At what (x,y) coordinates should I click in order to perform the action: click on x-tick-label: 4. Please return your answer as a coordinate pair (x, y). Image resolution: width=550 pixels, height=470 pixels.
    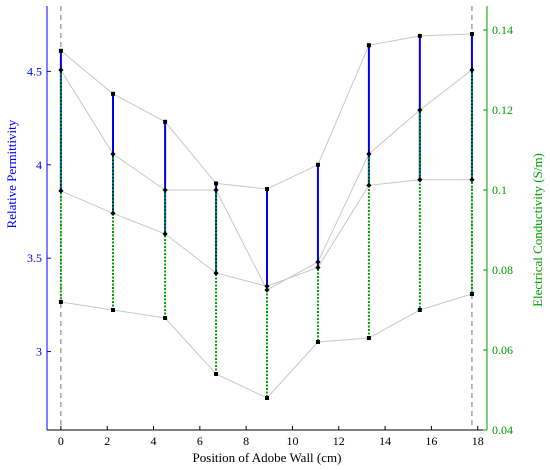
    Looking at the image, I should click on (154, 441).